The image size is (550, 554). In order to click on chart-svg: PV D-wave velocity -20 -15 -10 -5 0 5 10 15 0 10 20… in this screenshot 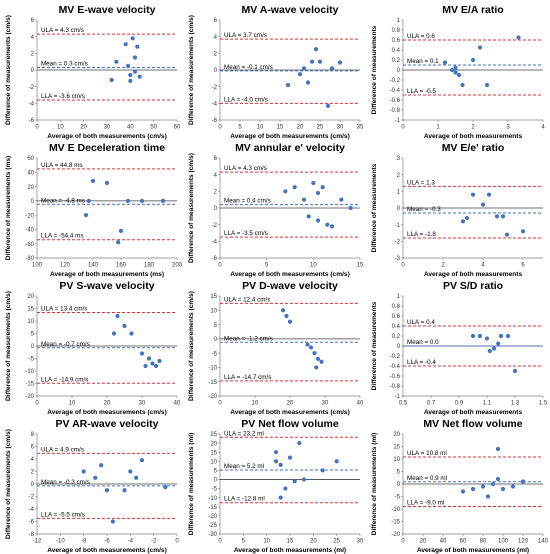, I will do `click(276, 348)`.